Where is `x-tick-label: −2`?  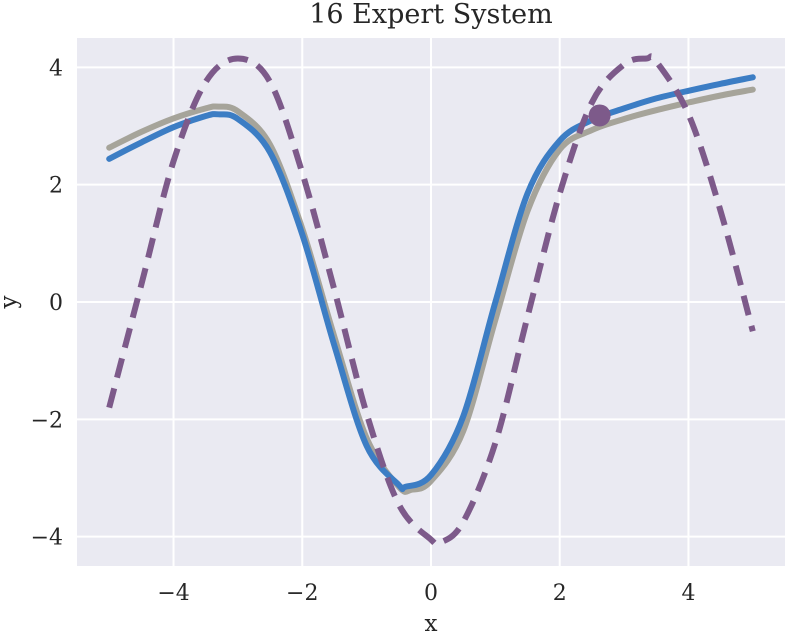
x-tick-label: −2 is located at coordinates (302, 593).